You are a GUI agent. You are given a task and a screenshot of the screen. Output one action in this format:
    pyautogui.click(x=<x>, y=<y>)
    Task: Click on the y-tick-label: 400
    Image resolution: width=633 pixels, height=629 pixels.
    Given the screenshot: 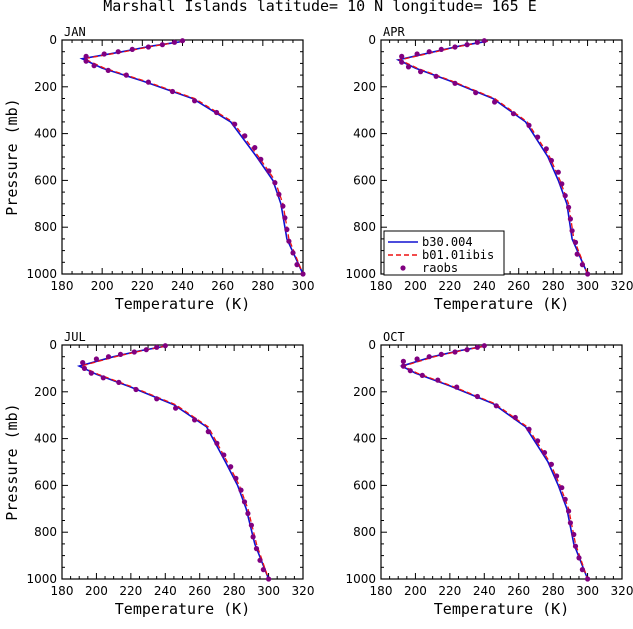 What is the action you would take?
    pyautogui.click(x=364, y=439)
    